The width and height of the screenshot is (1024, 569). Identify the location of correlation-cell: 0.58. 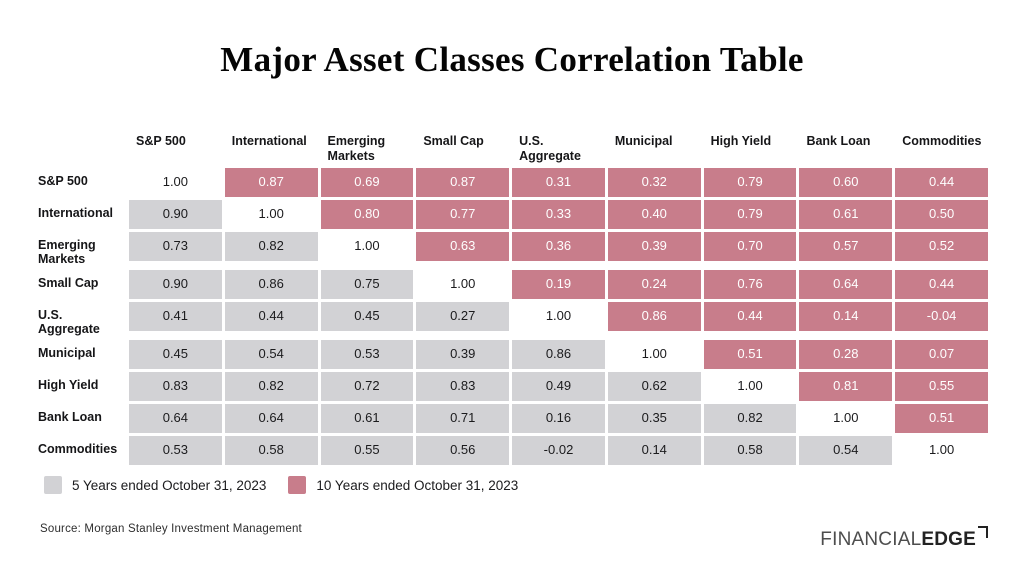
(750, 450).